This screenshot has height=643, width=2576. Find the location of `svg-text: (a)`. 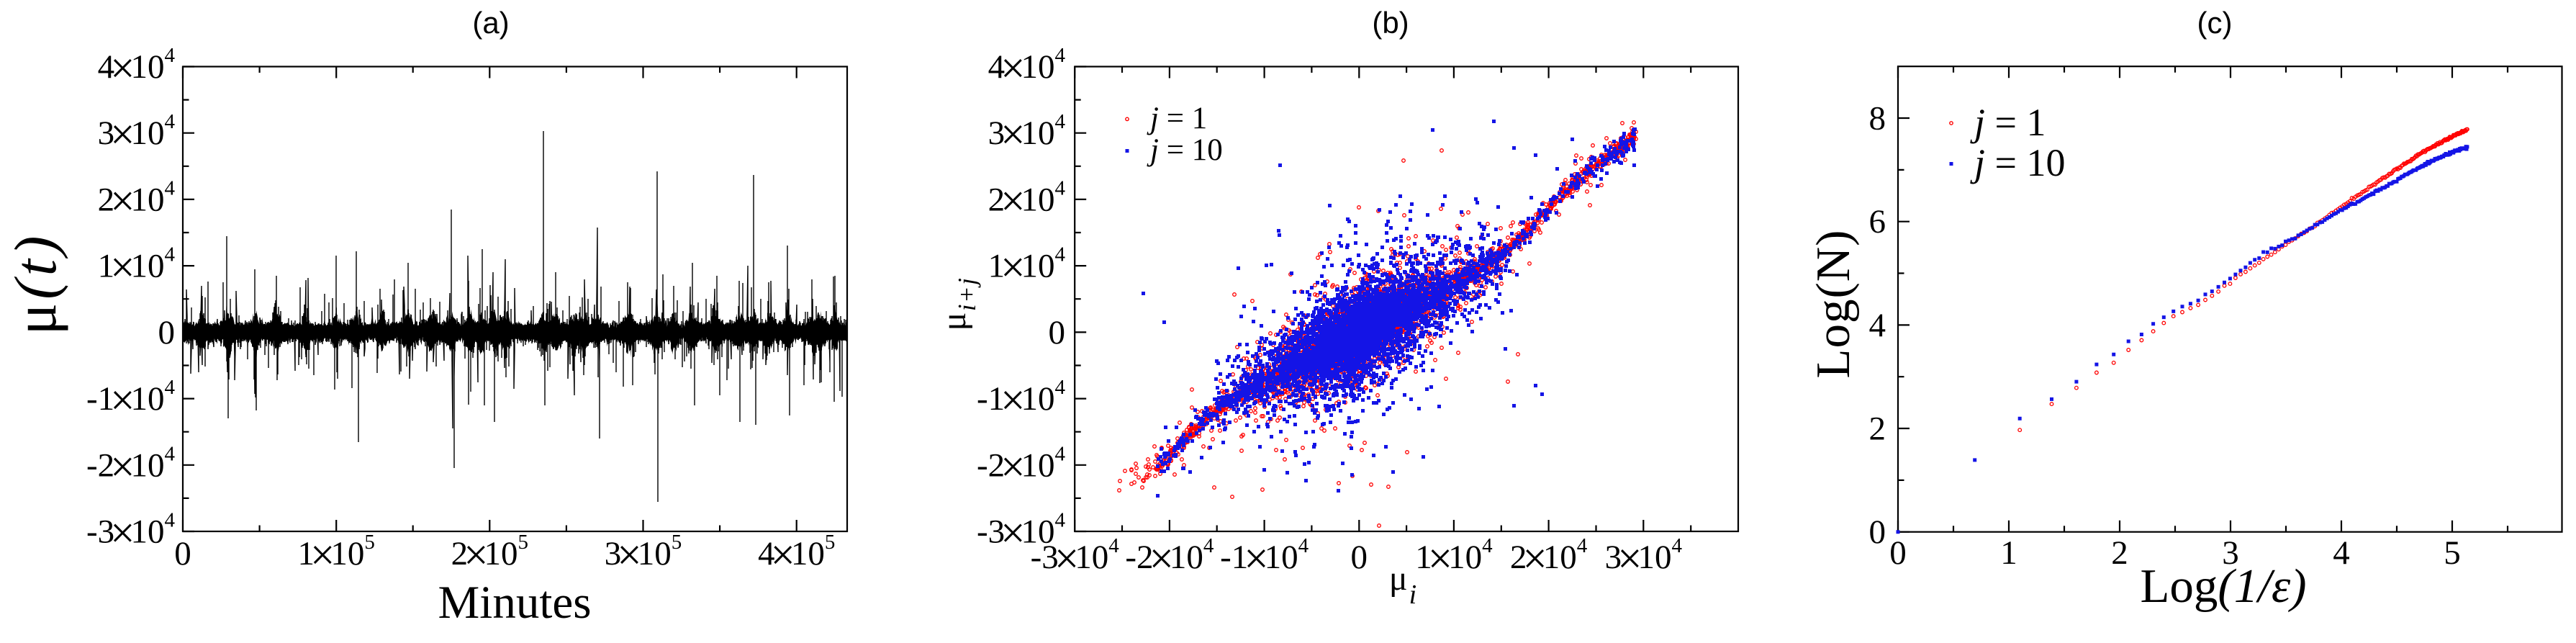

svg-text: (a) is located at coordinates (491, 23).